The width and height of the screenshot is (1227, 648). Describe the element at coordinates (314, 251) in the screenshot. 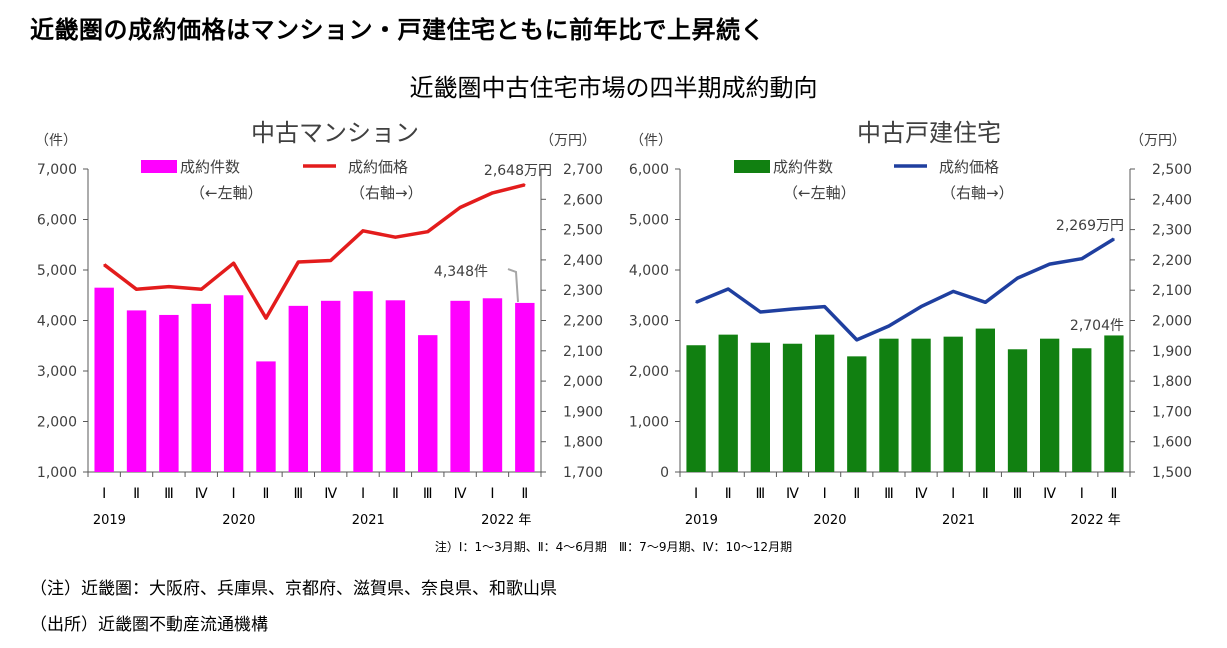

I see `mansion-price-line` at that location.